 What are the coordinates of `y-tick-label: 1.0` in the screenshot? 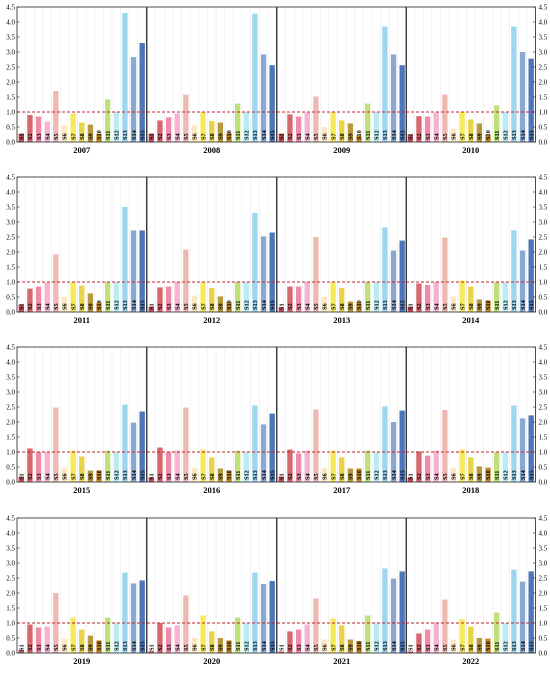 It's located at (10, 452).